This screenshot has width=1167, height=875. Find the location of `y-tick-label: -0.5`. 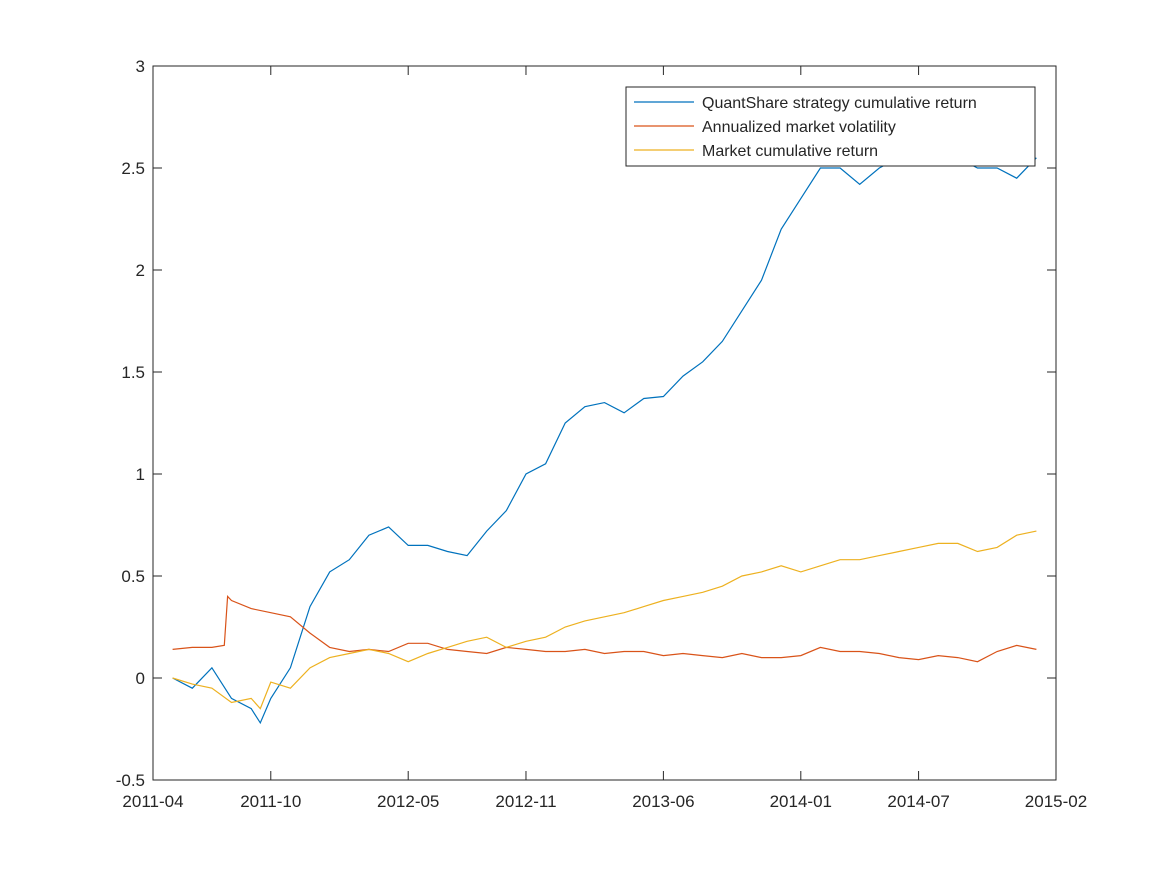

y-tick-label: -0.5 is located at coordinates (130, 780).